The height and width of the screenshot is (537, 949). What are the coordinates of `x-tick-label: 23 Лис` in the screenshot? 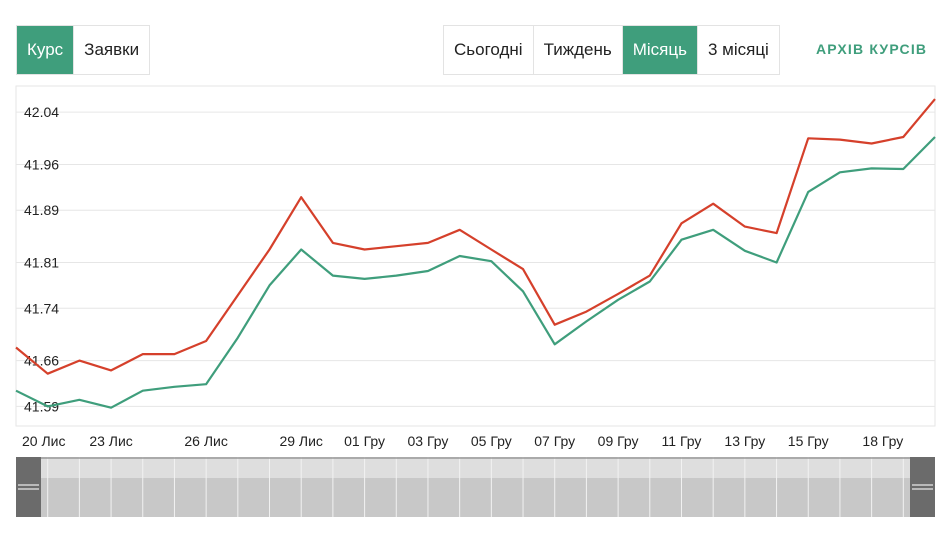 It's located at (110, 441).